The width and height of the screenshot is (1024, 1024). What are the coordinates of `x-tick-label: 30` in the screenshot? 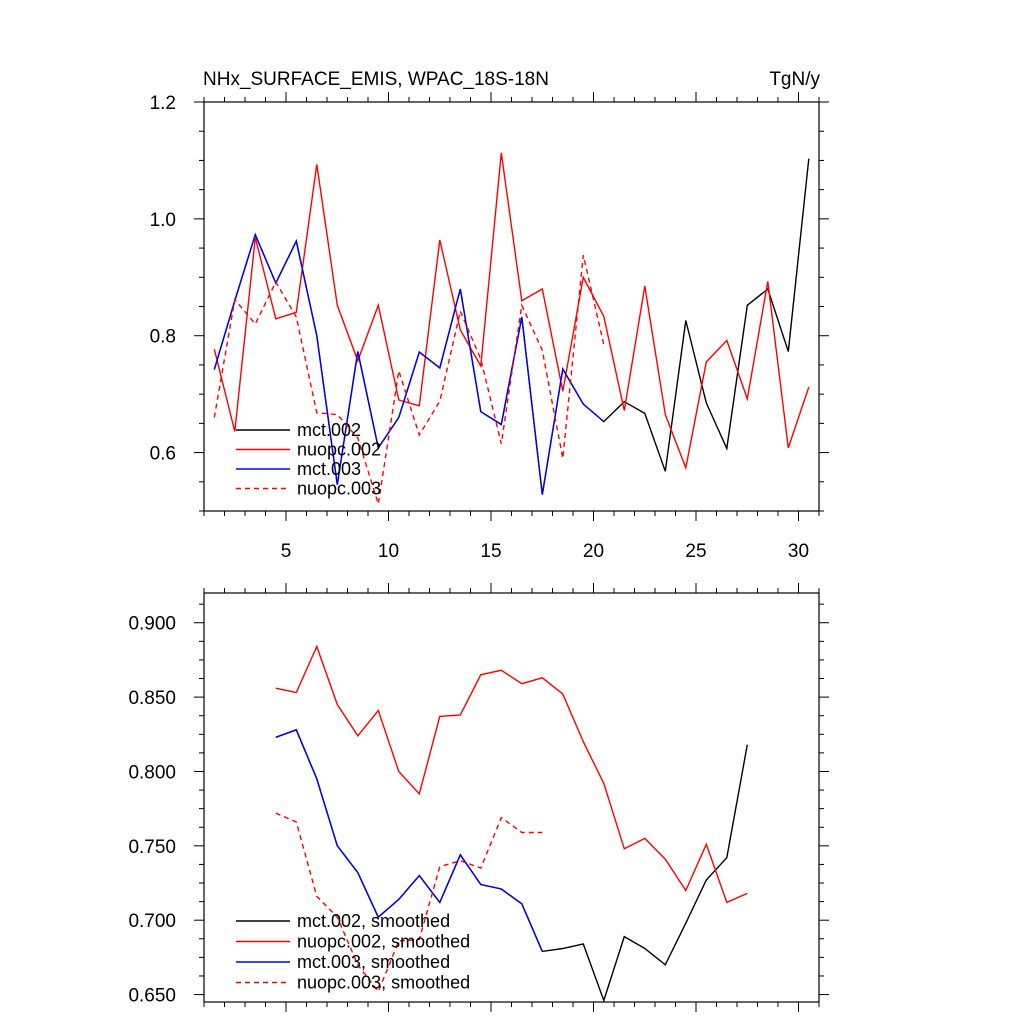 It's located at (798, 551).